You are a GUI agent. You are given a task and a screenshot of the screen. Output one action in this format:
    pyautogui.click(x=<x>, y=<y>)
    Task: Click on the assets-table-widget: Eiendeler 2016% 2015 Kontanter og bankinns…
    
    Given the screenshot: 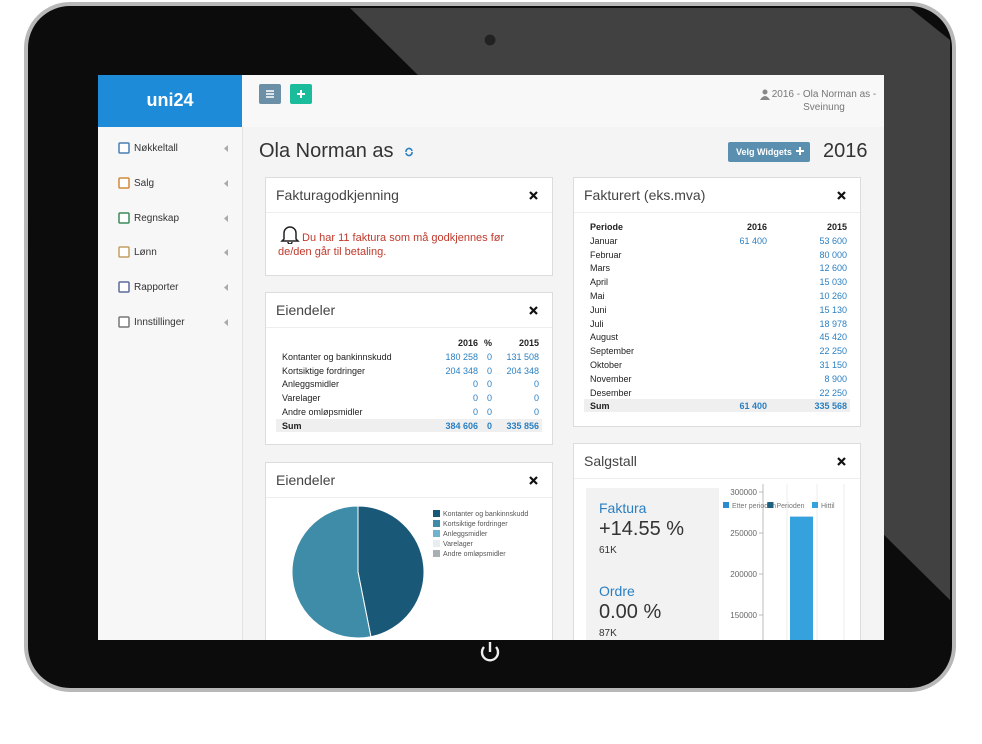 What is the action you would take?
    pyautogui.click(x=409, y=368)
    